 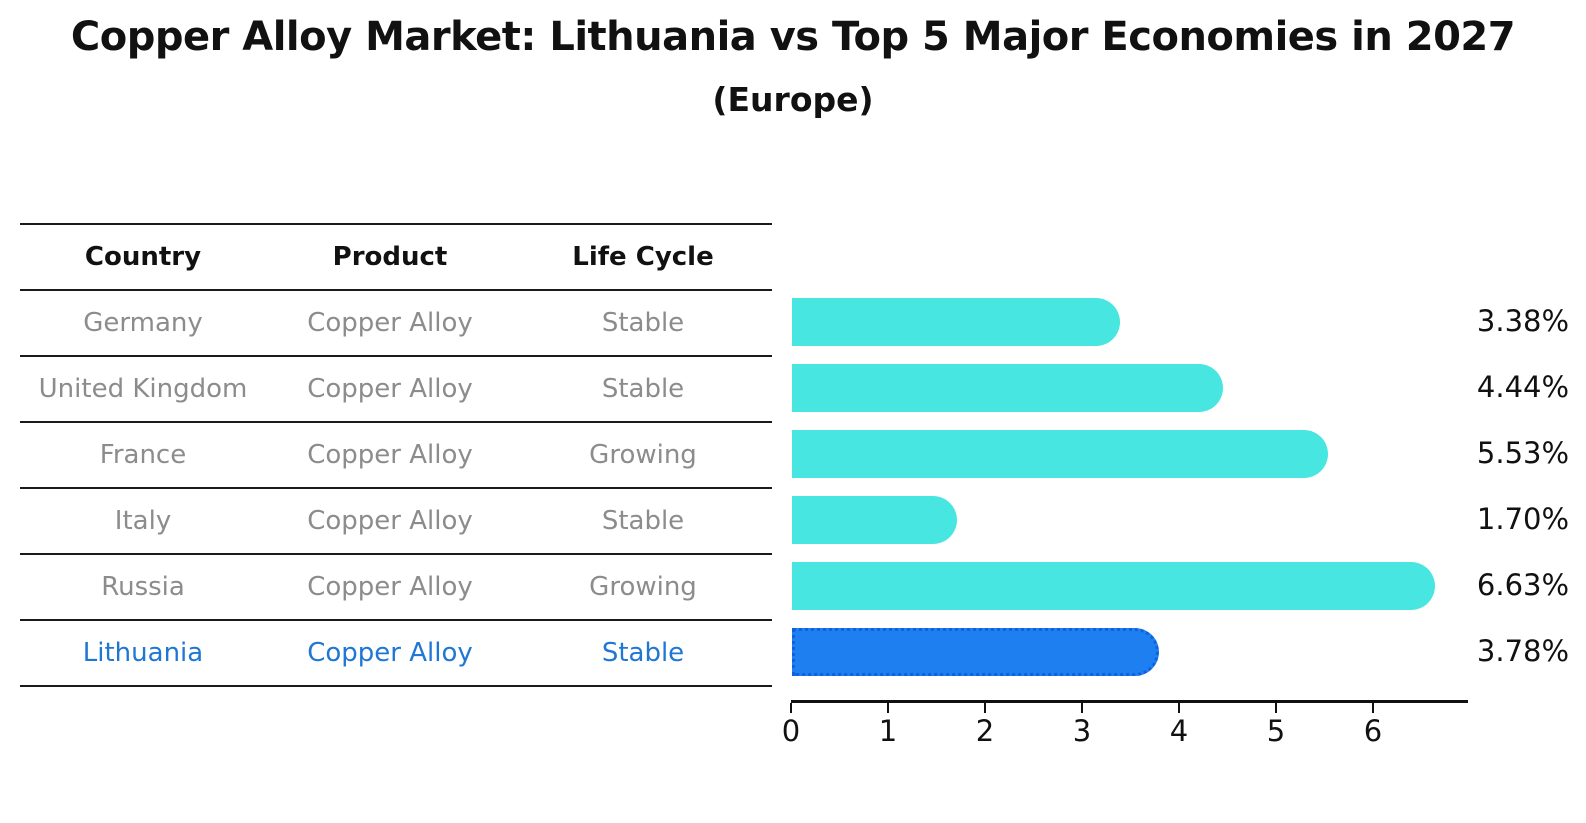 I want to click on value-label: 6.63%, so click(x=1523, y=585).